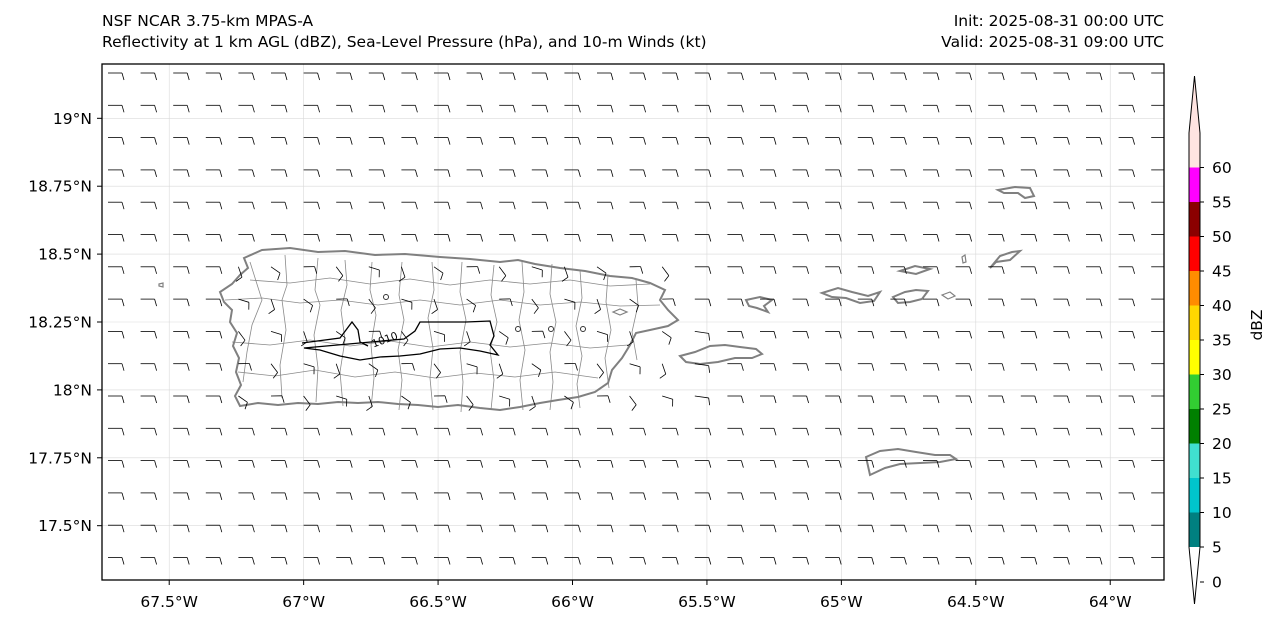 The image size is (1280, 625). I want to click on anegada-coastline, so click(1015, 192).